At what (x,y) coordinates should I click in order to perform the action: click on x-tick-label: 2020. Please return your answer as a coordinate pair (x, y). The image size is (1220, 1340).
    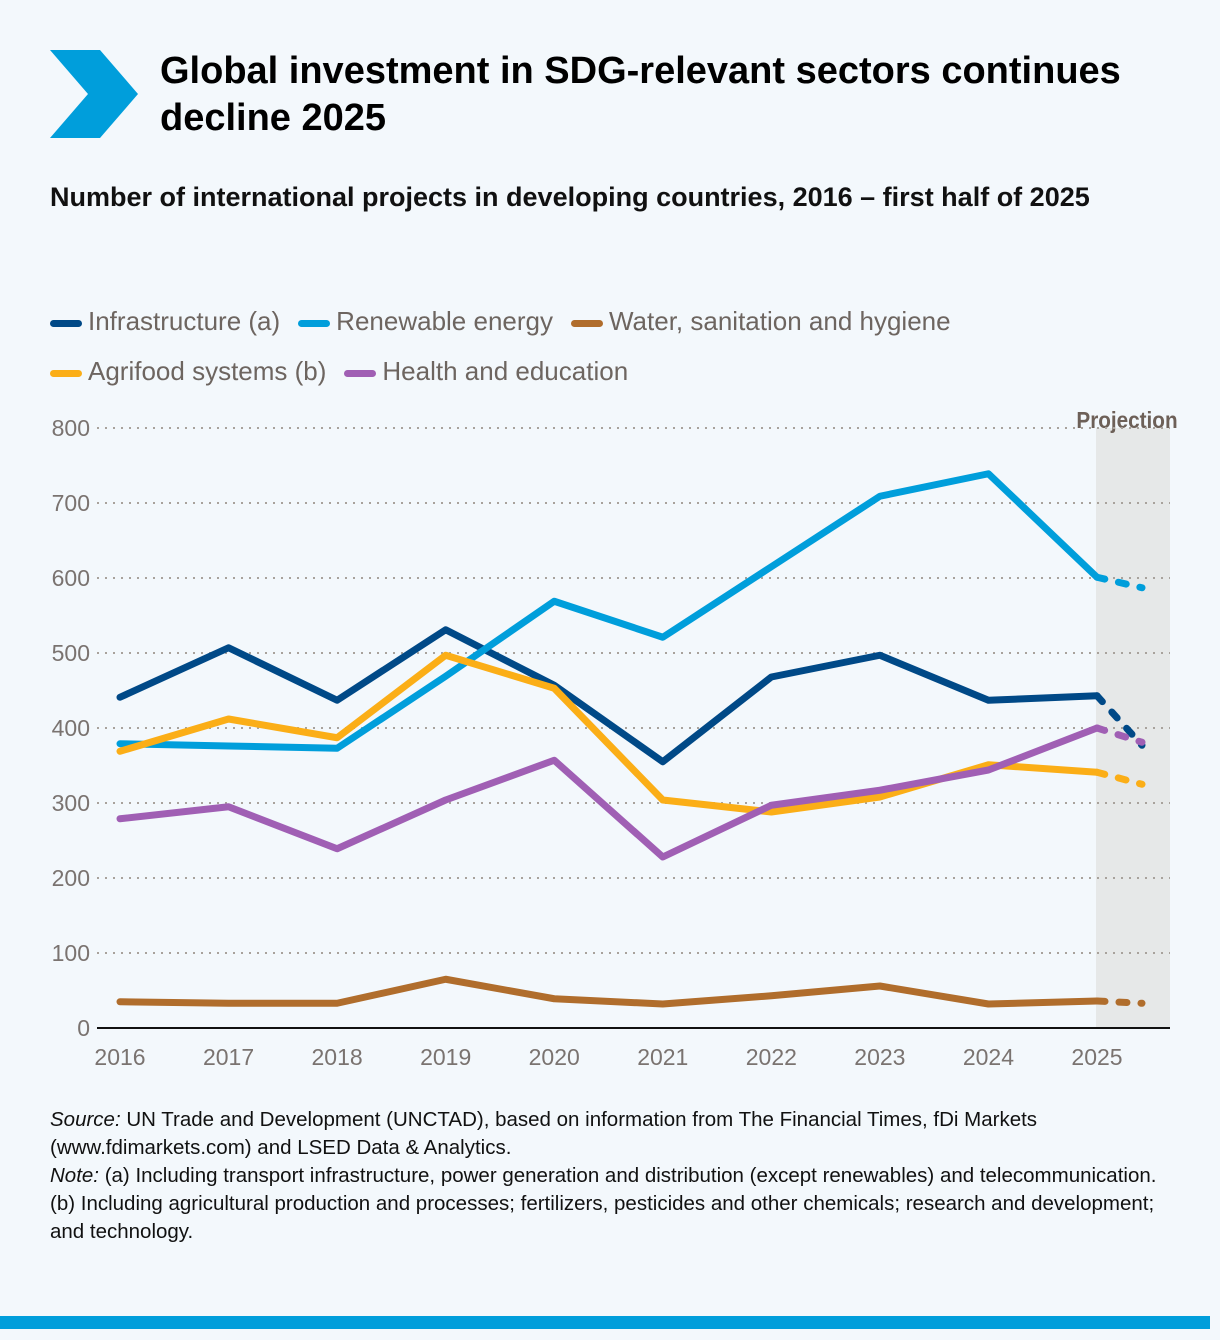
    Looking at the image, I should click on (554, 1057).